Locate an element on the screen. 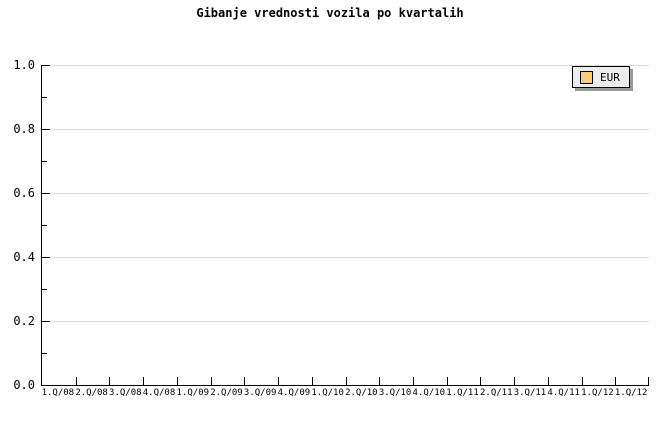 This screenshot has width=660, height=440. legend: EUR is located at coordinates (601, 77).